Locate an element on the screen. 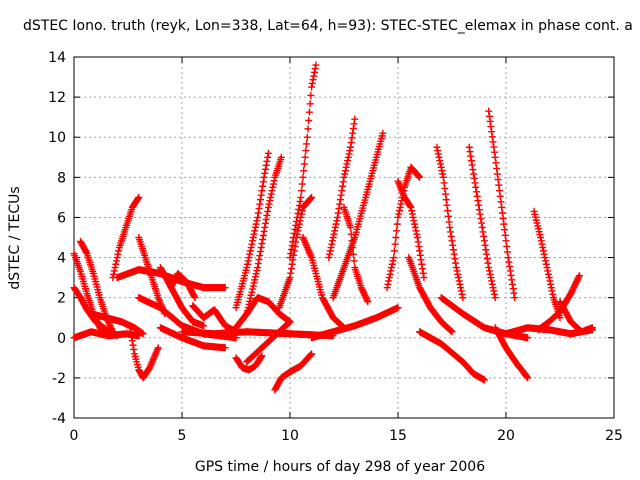  data-series is located at coordinates (576, 317).